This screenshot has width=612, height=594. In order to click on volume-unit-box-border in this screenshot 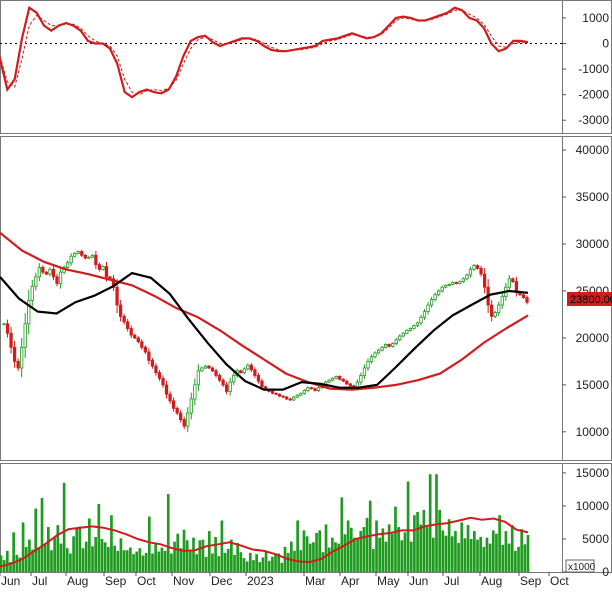, I will do `click(580, 566)`.